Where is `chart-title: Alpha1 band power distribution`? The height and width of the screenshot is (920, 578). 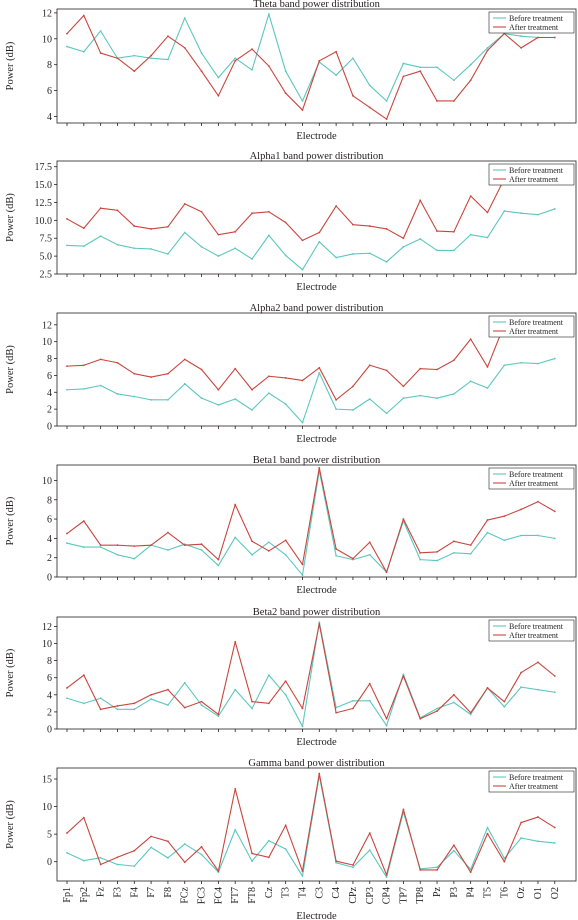
chart-title: Alpha1 band power distribution is located at coordinates (317, 156).